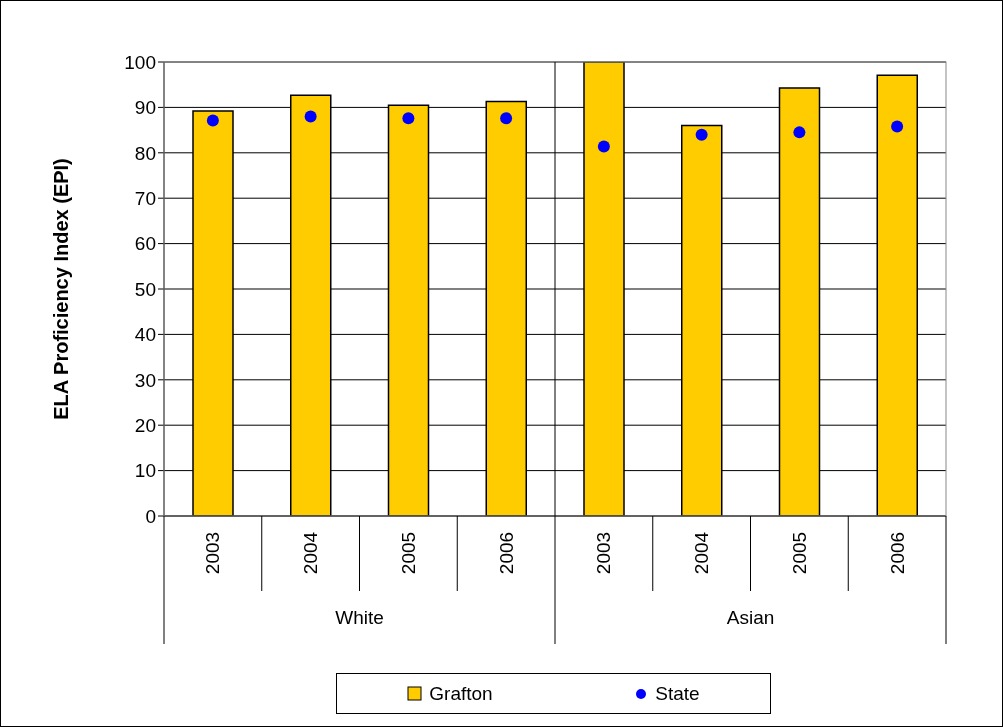 The width and height of the screenshot is (1003, 727). What do you see at coordinates (61, 289) in the screenshot?
I see `y-axis-title: ELA Proficiency Index (EPI)` at bounding box center [61, 289].